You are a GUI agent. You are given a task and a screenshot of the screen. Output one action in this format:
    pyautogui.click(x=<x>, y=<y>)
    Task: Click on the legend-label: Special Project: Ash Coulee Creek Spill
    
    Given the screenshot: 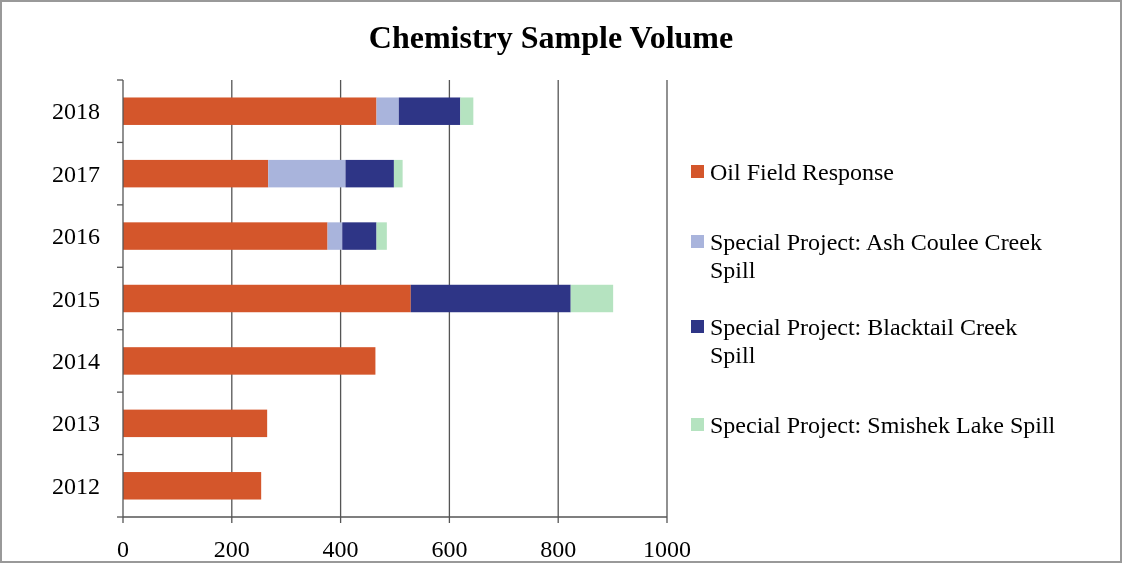 What is the action you would take?
    pyautogui.click(x=876, y=256)
    